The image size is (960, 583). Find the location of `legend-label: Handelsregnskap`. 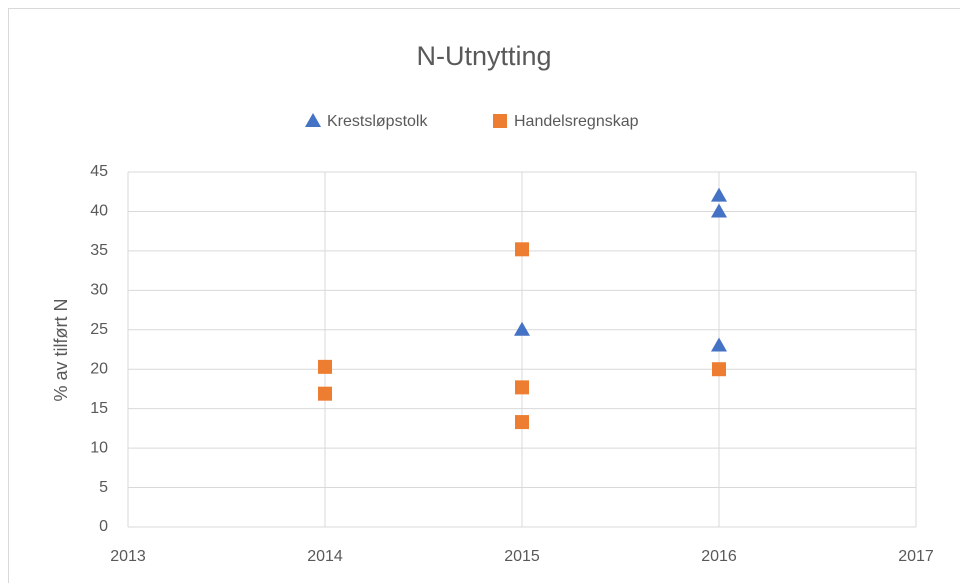

legend-label: Handelsregnskap is located at coordinates (576, 121).